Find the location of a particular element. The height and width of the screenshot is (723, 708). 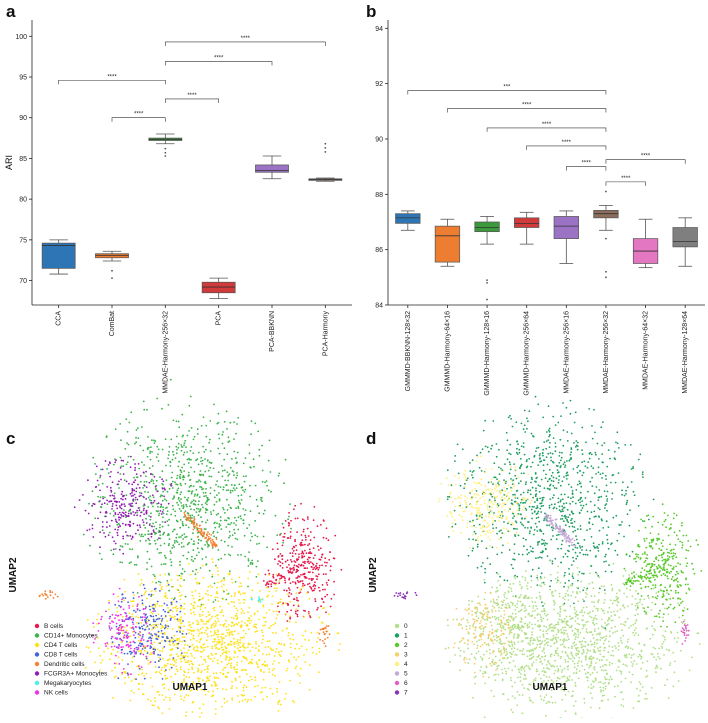

y-tick-label: 94 is located at coordinates (379, 29).